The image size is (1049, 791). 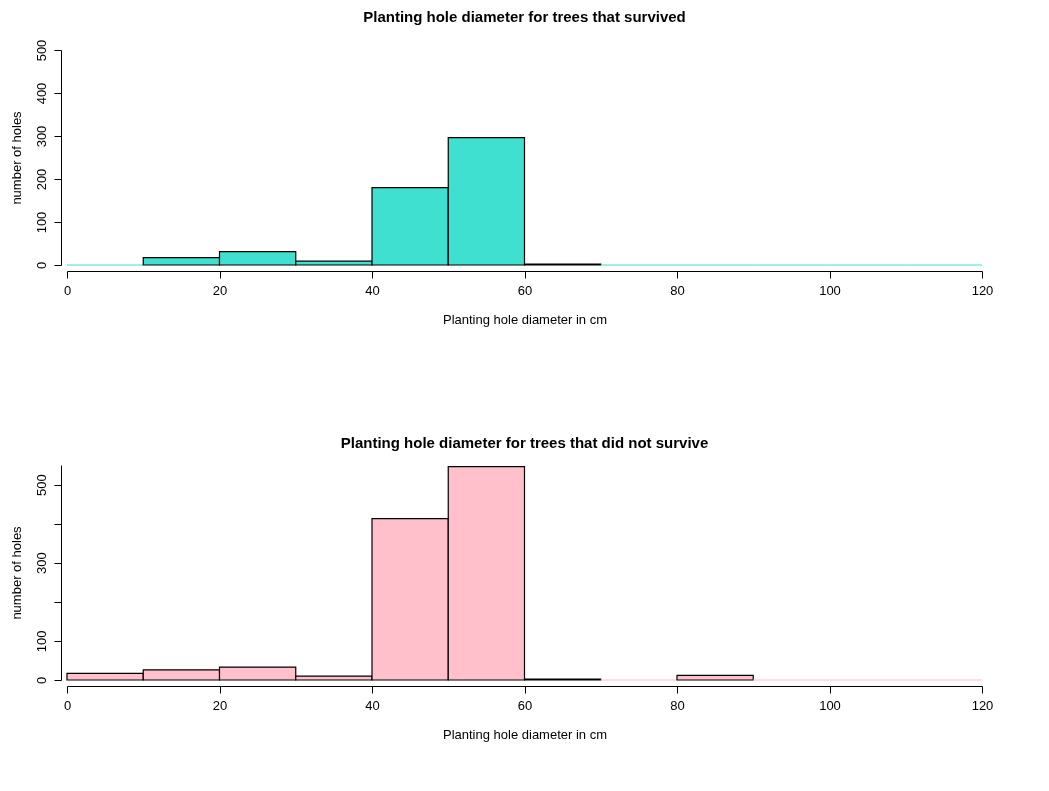 I want to click on y-tick-label: 200, so click(x=41, y=179).